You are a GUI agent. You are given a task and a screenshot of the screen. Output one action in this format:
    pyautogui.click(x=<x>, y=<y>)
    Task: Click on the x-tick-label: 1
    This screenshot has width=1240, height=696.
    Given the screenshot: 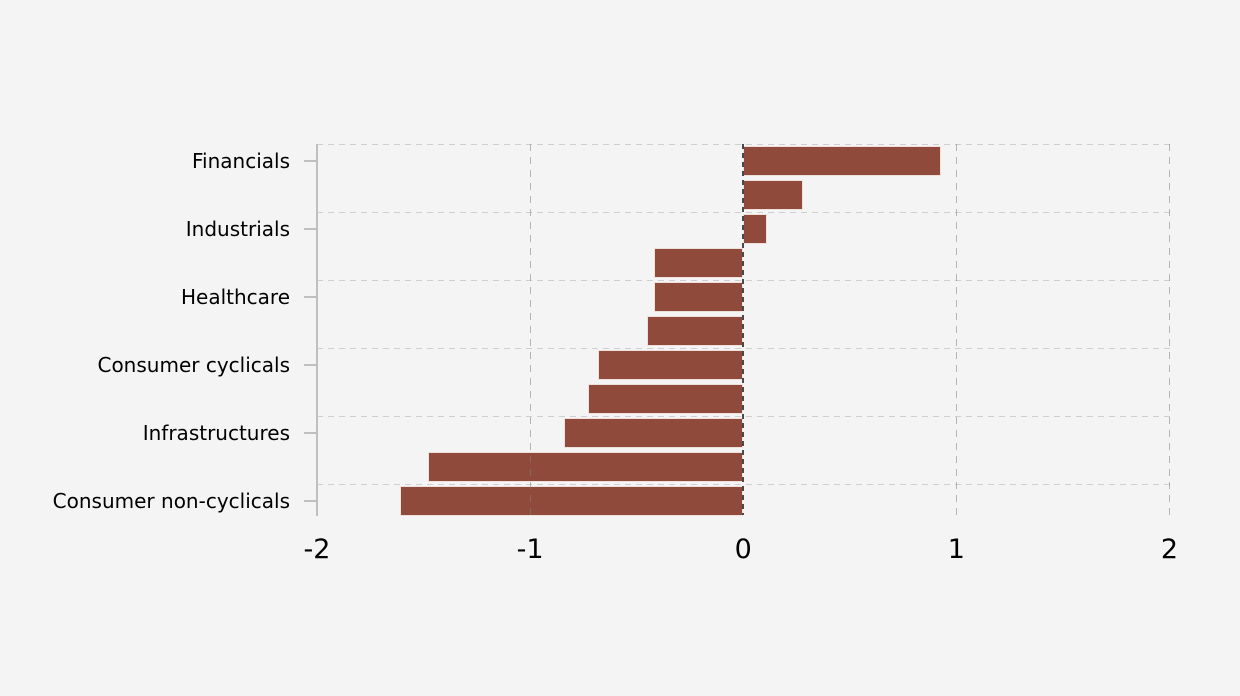 What is the action you would take?
    pyautogui.click(x=956, y=549)
    